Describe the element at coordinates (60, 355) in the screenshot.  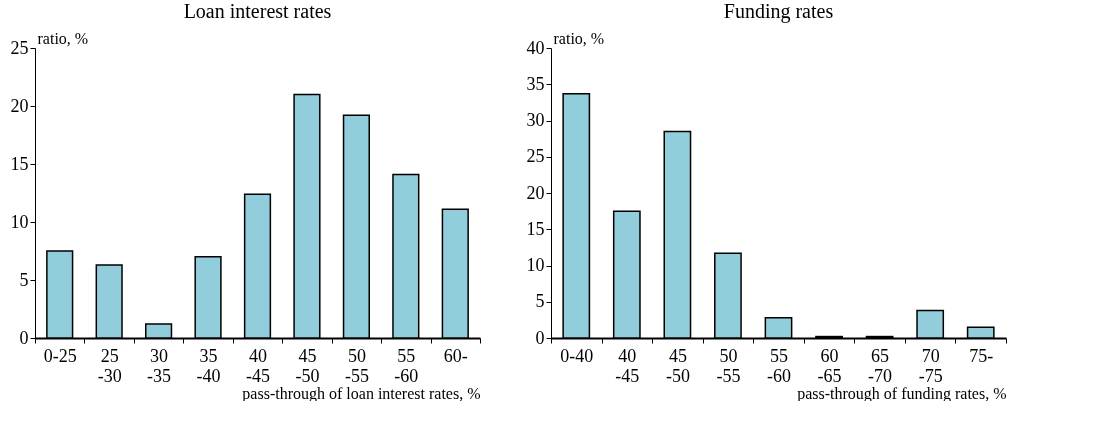
I see `x-tick-label: 0-25` at that location.